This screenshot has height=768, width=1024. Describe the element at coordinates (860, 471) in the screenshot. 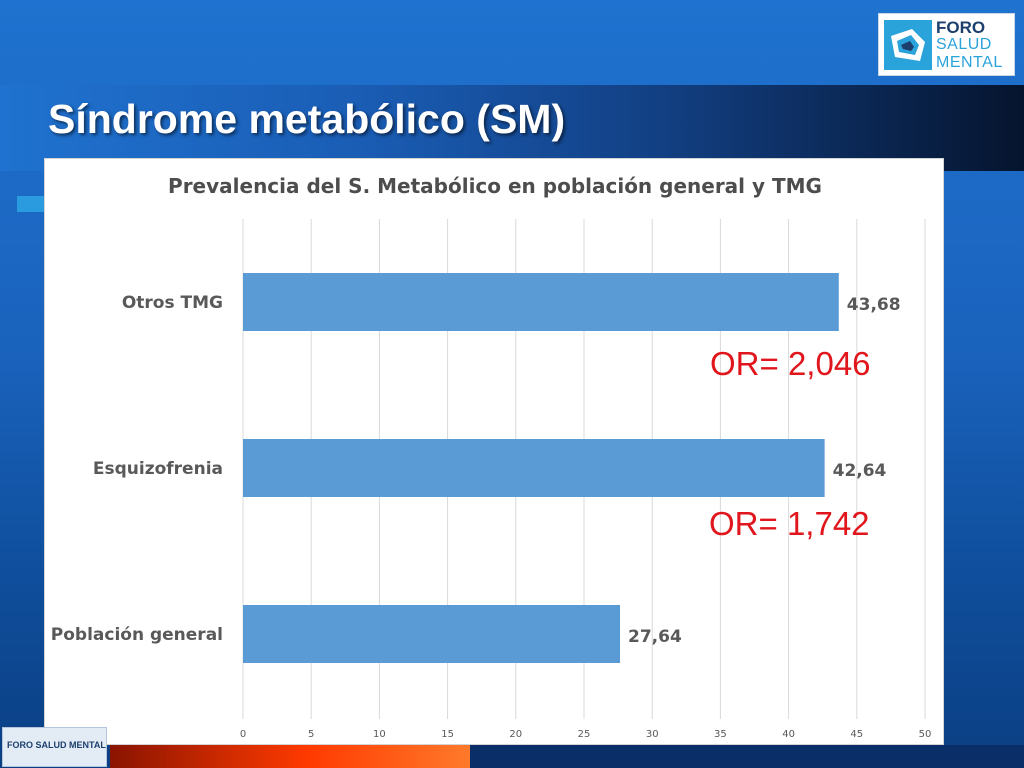

I see `data-label: 42,64` at that location.